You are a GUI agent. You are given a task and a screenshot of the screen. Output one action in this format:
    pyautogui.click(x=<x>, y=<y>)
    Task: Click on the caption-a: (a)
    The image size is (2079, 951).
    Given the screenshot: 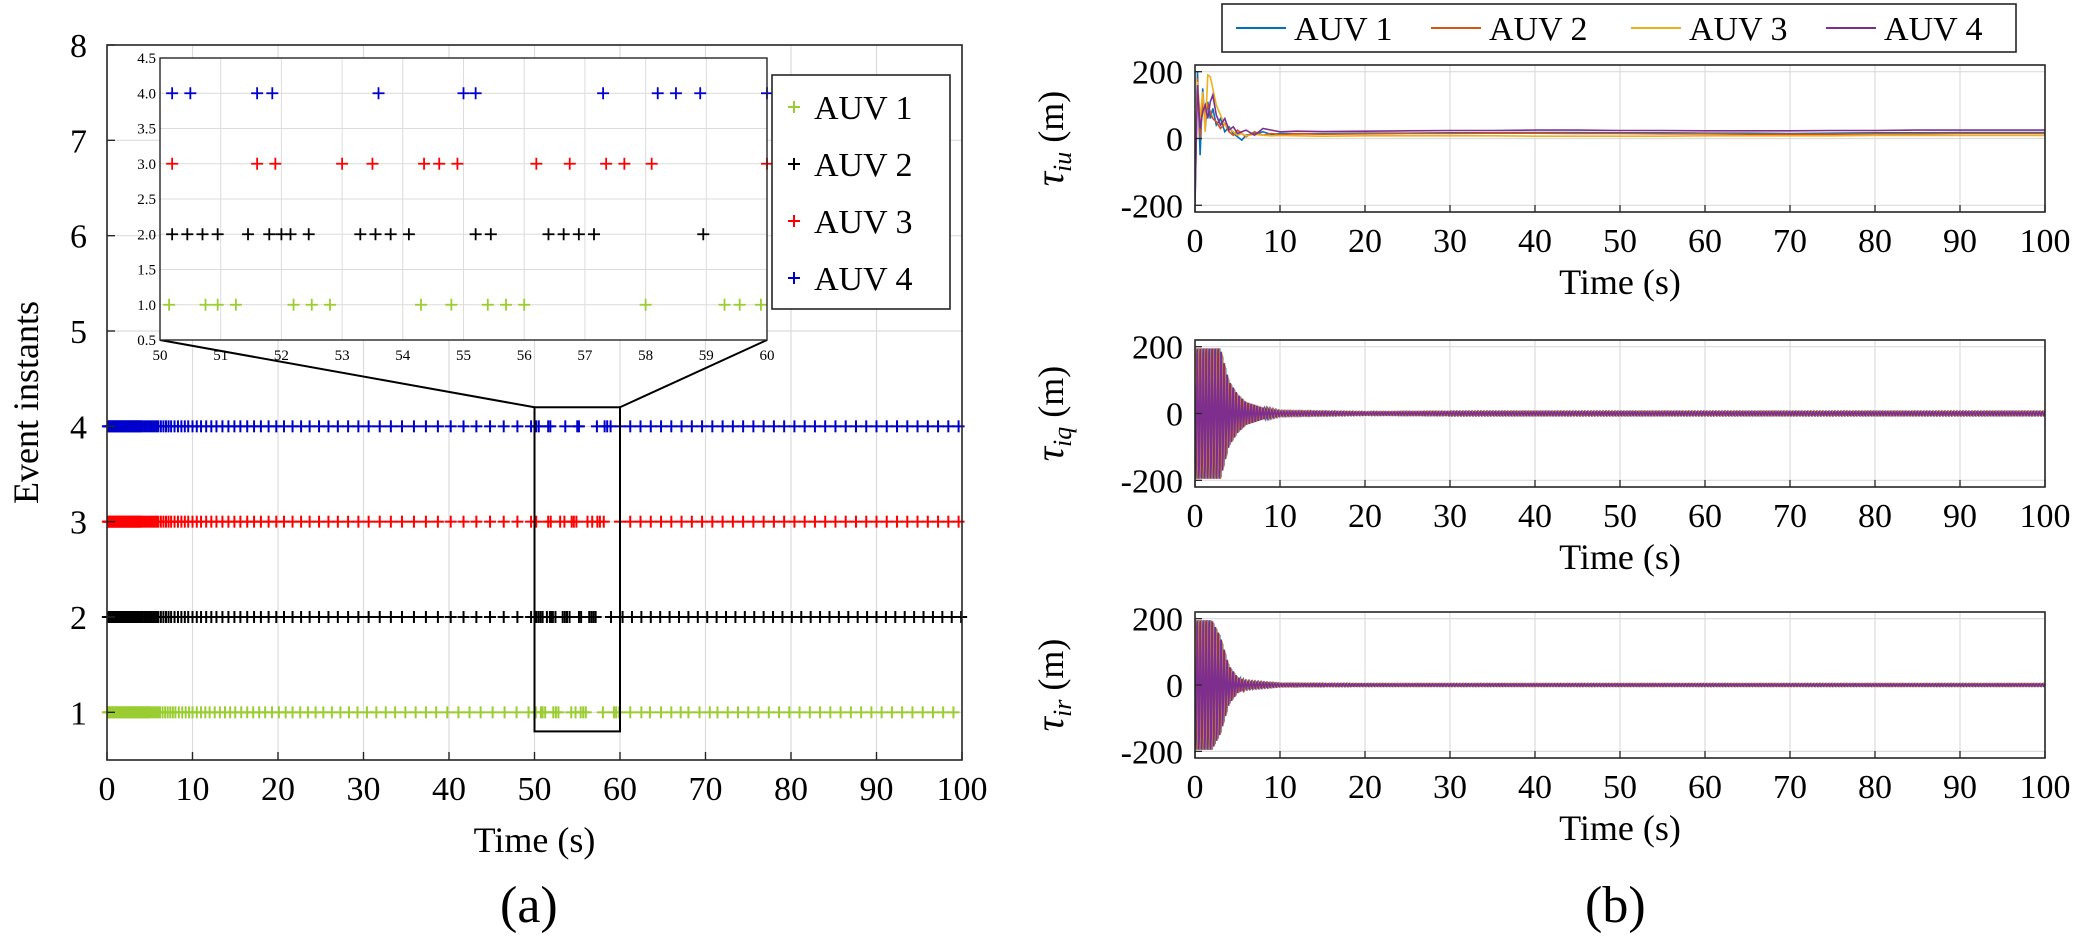 What is the action you would take?
    pyautogui.click(x=529, y=905)
    